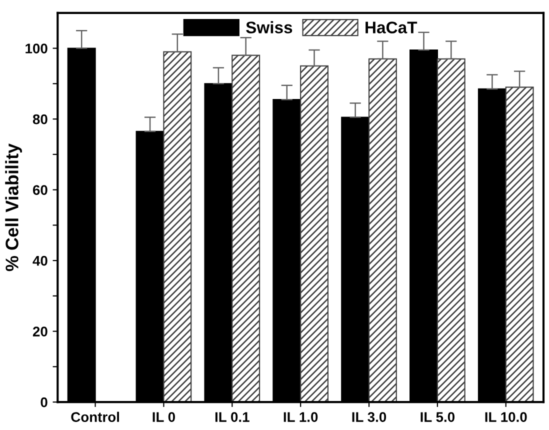  What do you see at coordinates (13, 208) in the screenshot?
I see `y-axis-title: % Cell Viability` at bounding box center [13, 208].